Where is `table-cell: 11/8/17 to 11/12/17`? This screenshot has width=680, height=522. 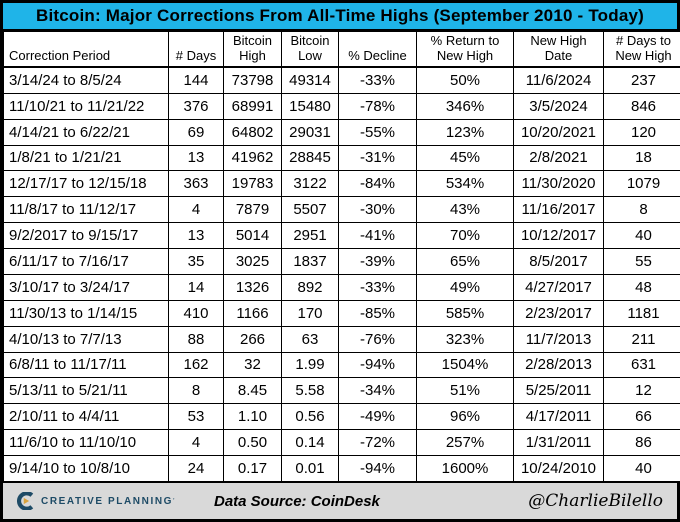 table-cell: 11/8/17 to 11/12/17 is located at coordinates (86, 210).